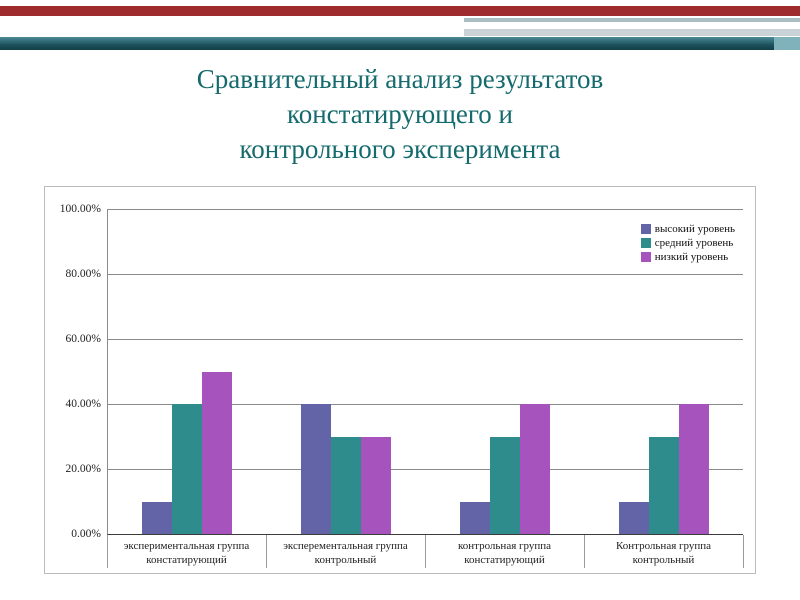 Image resolution: width=800 pixels, height=600 pixels. What do you see at coordinates (400, 149) in the screenshot?
I see `title-line-3: контрольного эксперимента` at bounding box center [400, 149].